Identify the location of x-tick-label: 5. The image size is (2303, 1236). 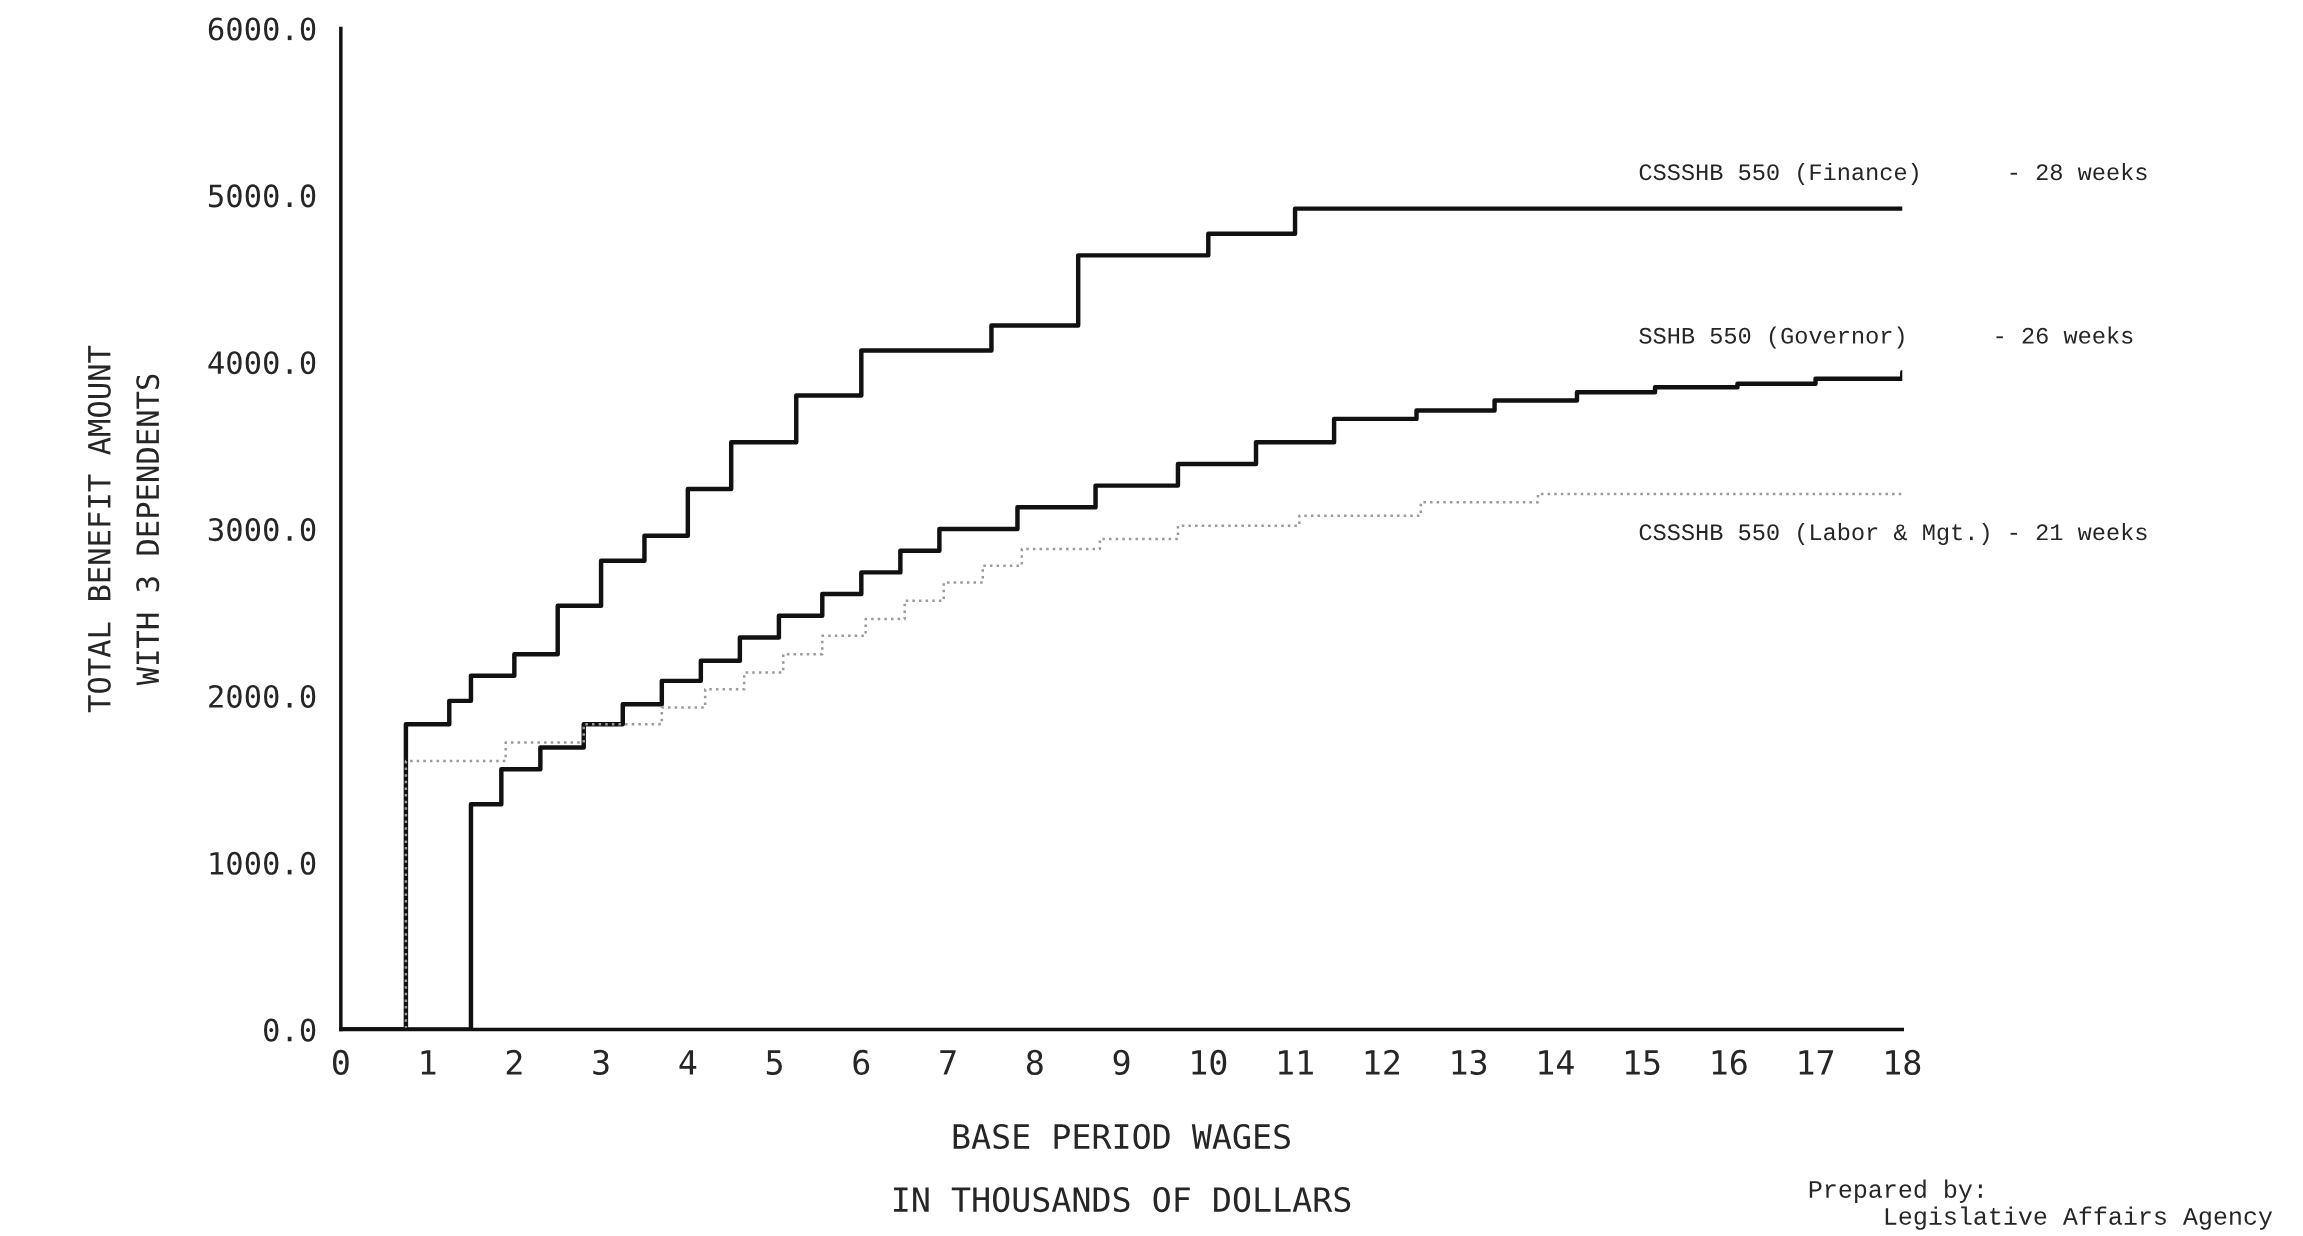
(774, 1063).